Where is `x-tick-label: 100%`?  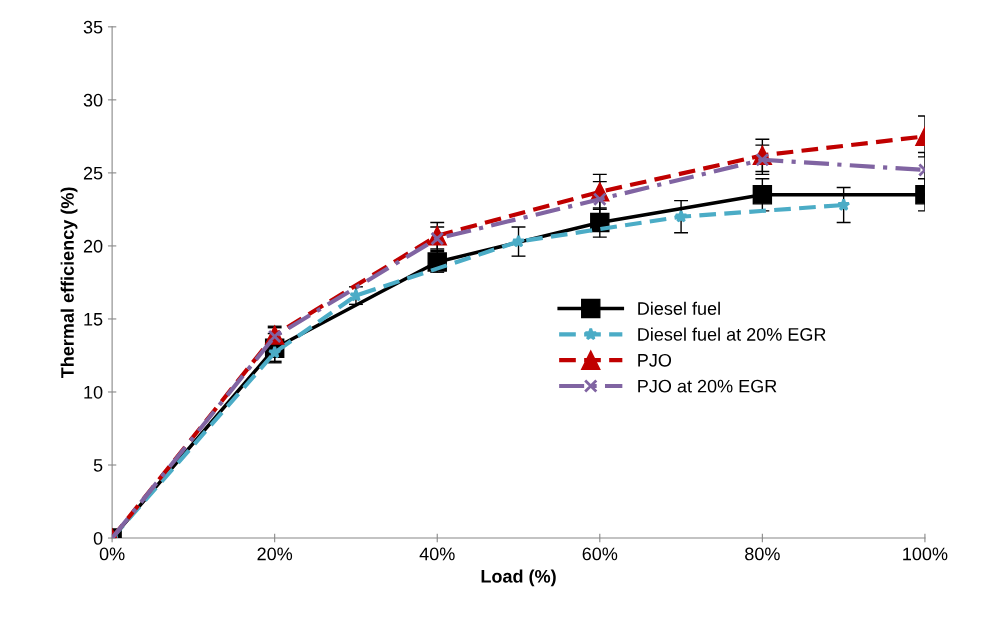 x-tick-label: 100% is located at coordinates (925, 554).